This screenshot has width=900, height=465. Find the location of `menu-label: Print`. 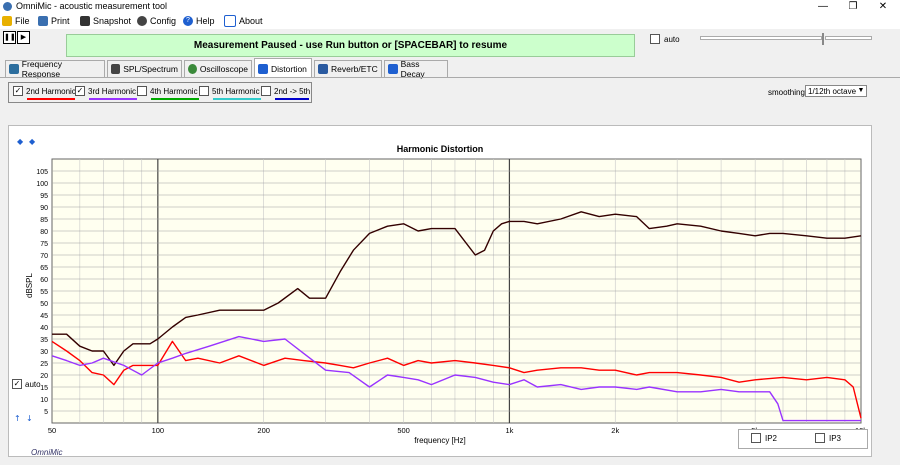

menu-label: Print is located at coordinates (60, 21).